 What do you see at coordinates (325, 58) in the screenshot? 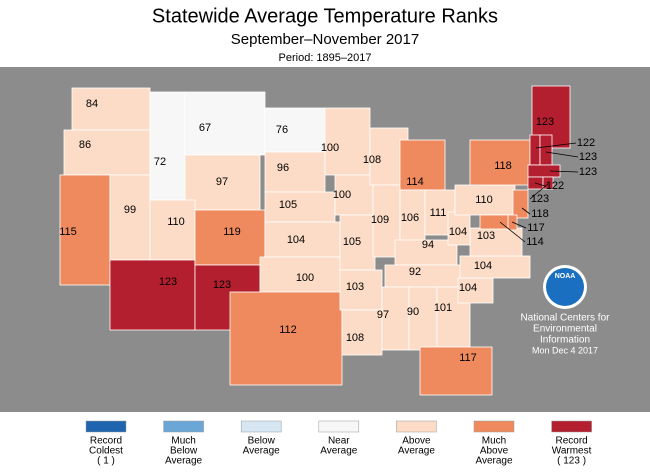
I see `period: Period: 1895–2017` at bounding box center [325, 58].